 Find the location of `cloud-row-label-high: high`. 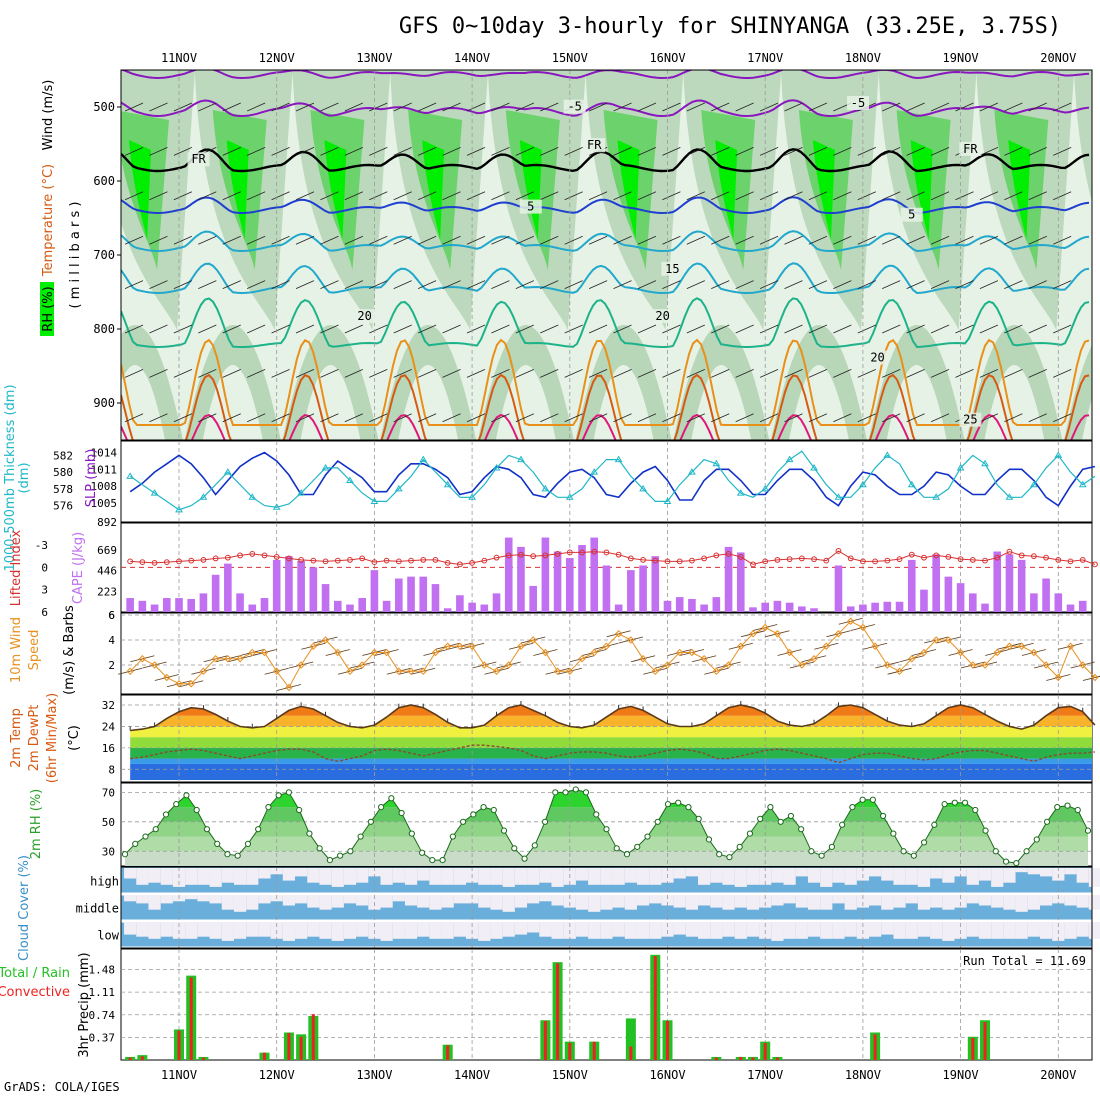

cloud-row-label-high: high is located at coordinates (104, 882).